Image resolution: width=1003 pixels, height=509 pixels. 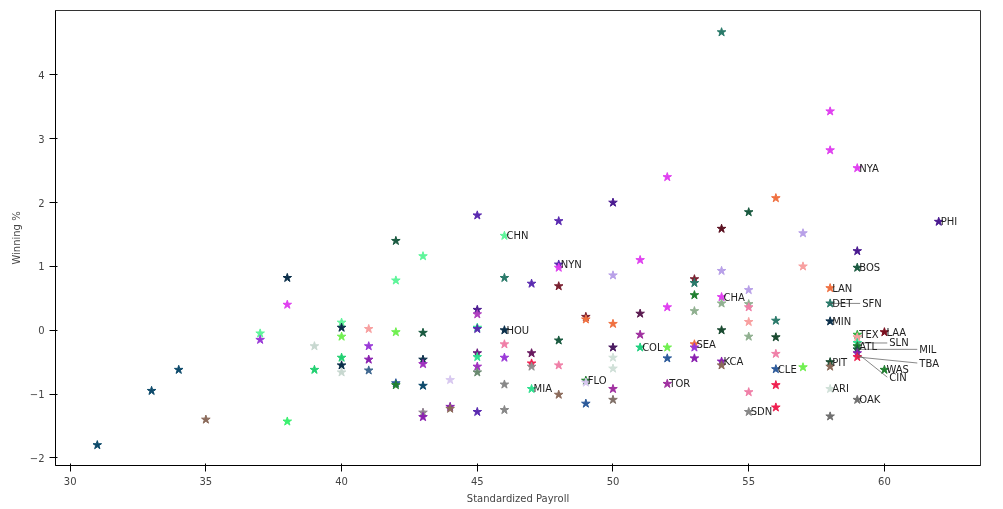 What do you see at coordinates (571, 264) in the screenshot?
I see `annotation: NYN` at bounding box center [571, 264].